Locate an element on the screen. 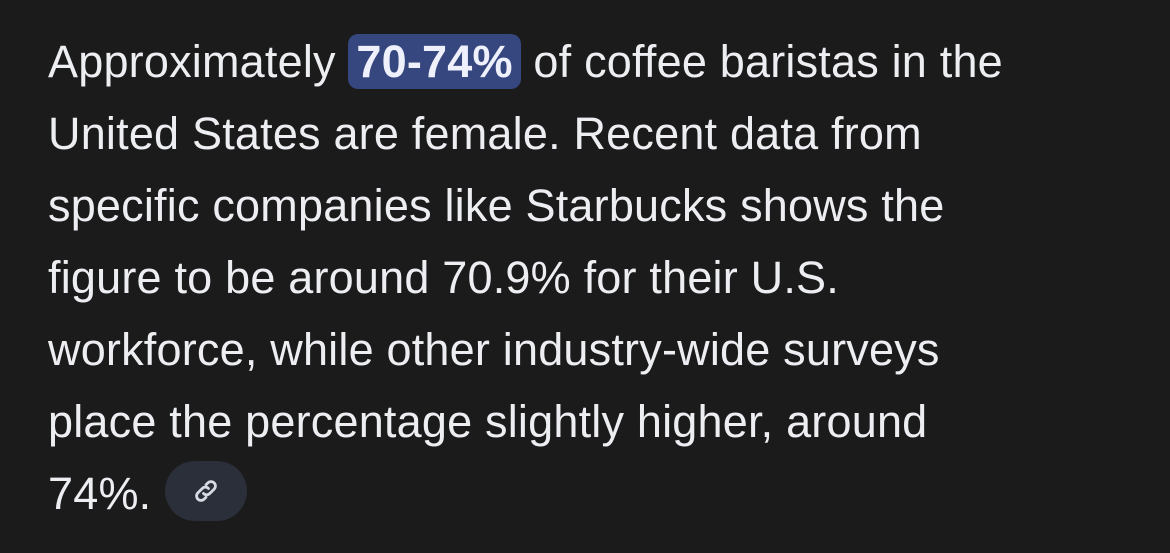 The image size is (1170, 553). source-link-button is located at coordinates (206, 491).